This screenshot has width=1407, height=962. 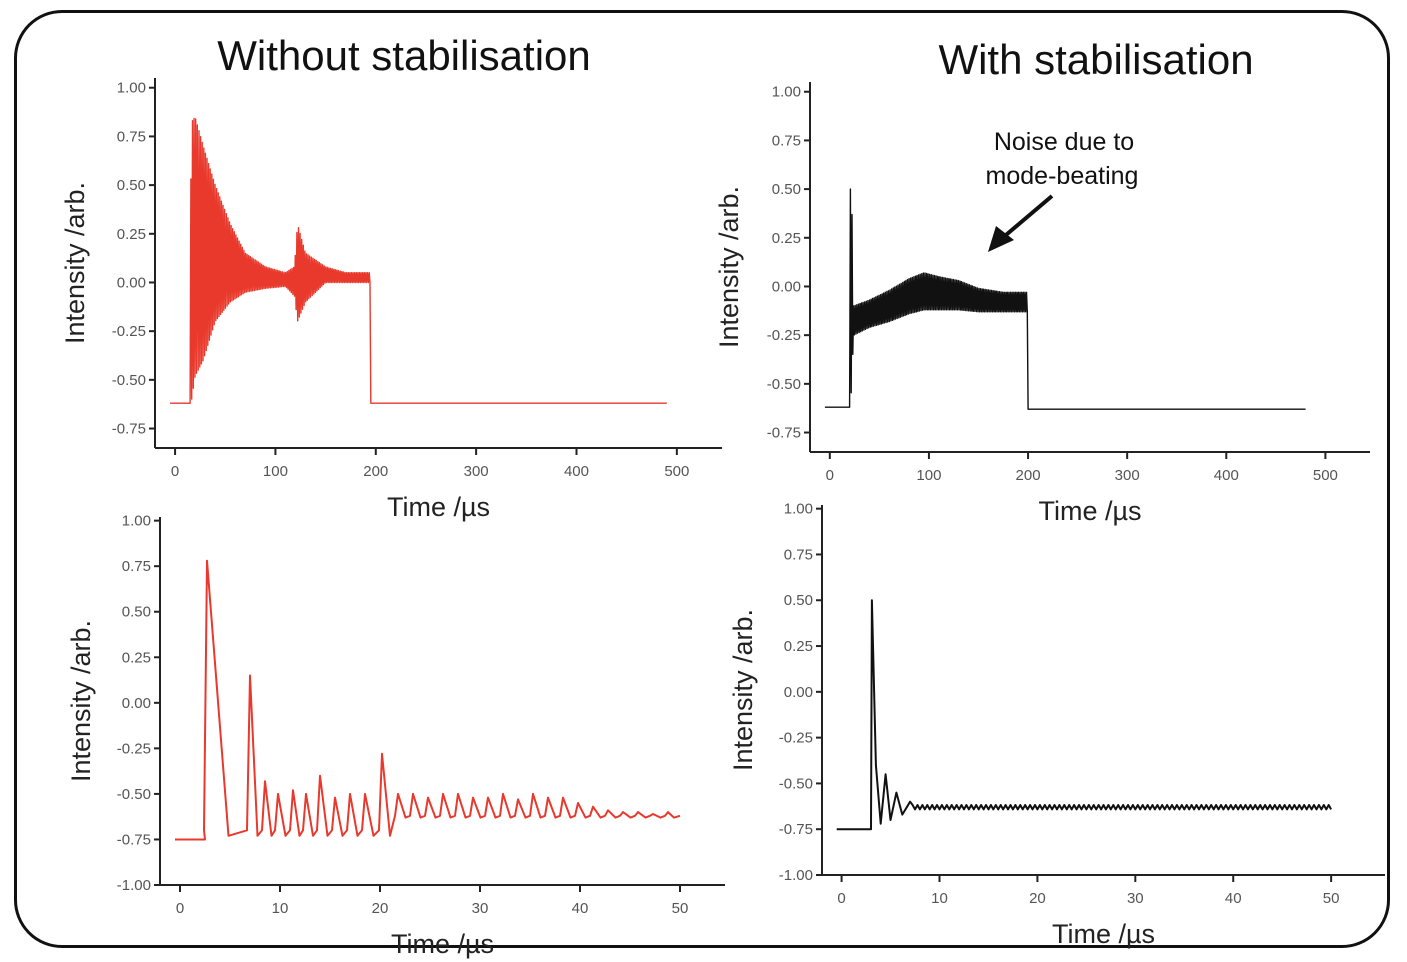 I want to click on annotation-arrowhead, so click(x=1001, y=239).